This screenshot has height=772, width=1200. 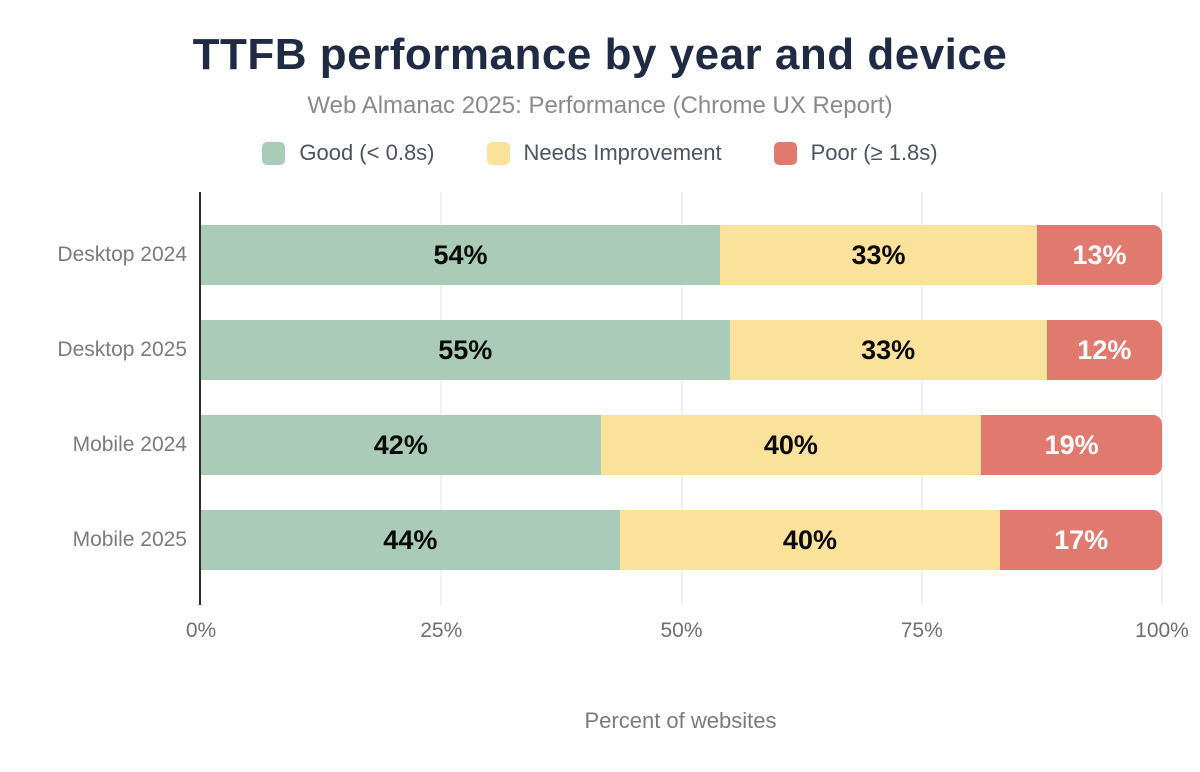 I want to click on bar-row-desktop-2025: Desktop 2025 55% 33% 12%, so click(x=609, y=350).